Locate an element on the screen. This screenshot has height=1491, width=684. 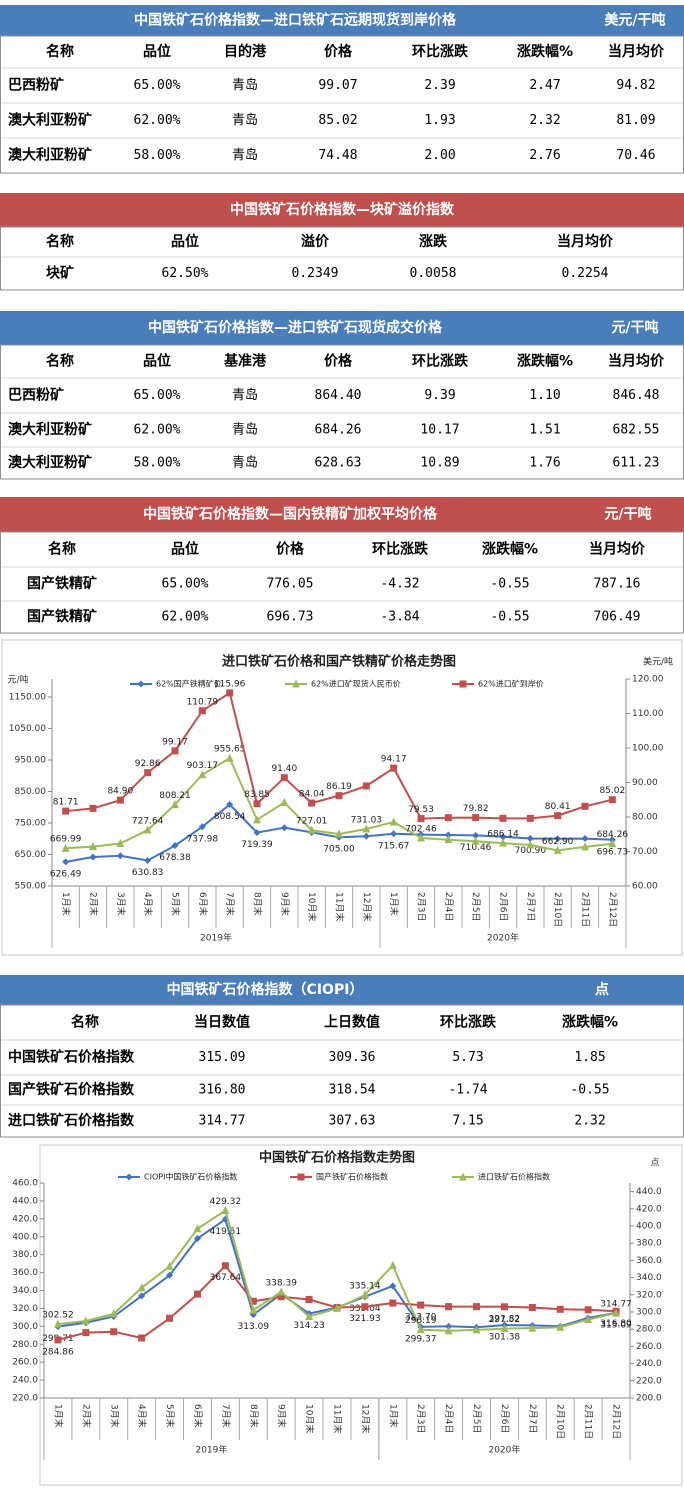
y-tick-label: 850.00 is located at coordinates (31, 792).